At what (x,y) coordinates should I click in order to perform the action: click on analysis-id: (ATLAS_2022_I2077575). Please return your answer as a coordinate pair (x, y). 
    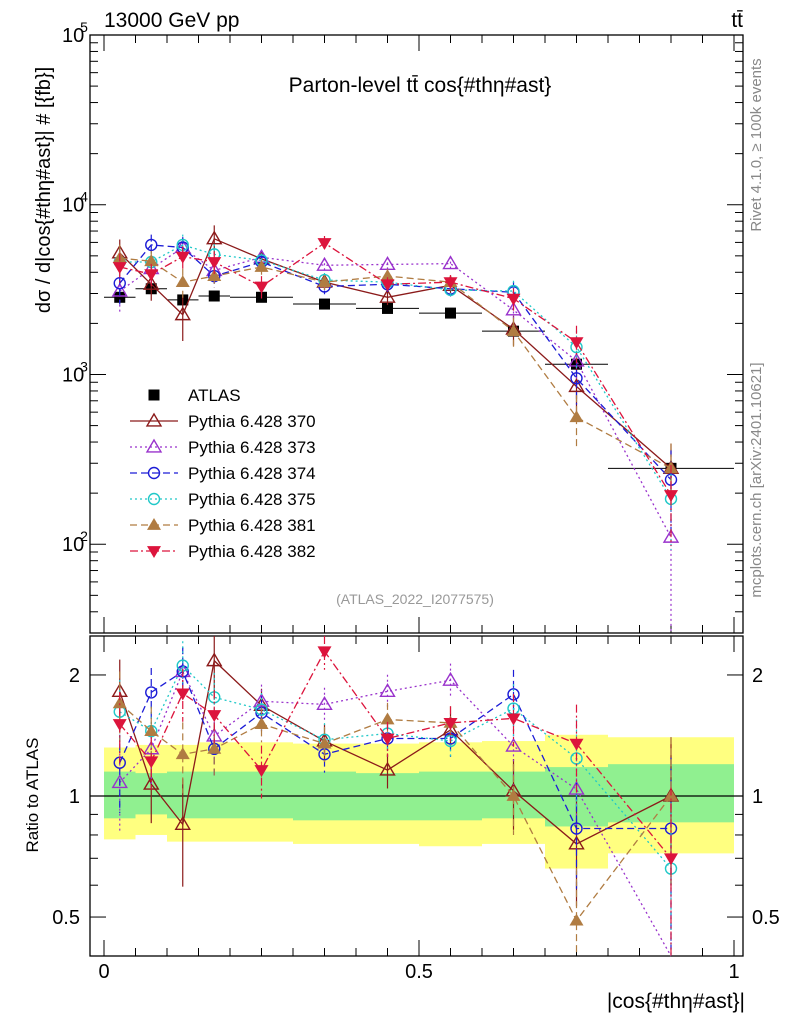
    Looking at the image, I should click on (415, 599).